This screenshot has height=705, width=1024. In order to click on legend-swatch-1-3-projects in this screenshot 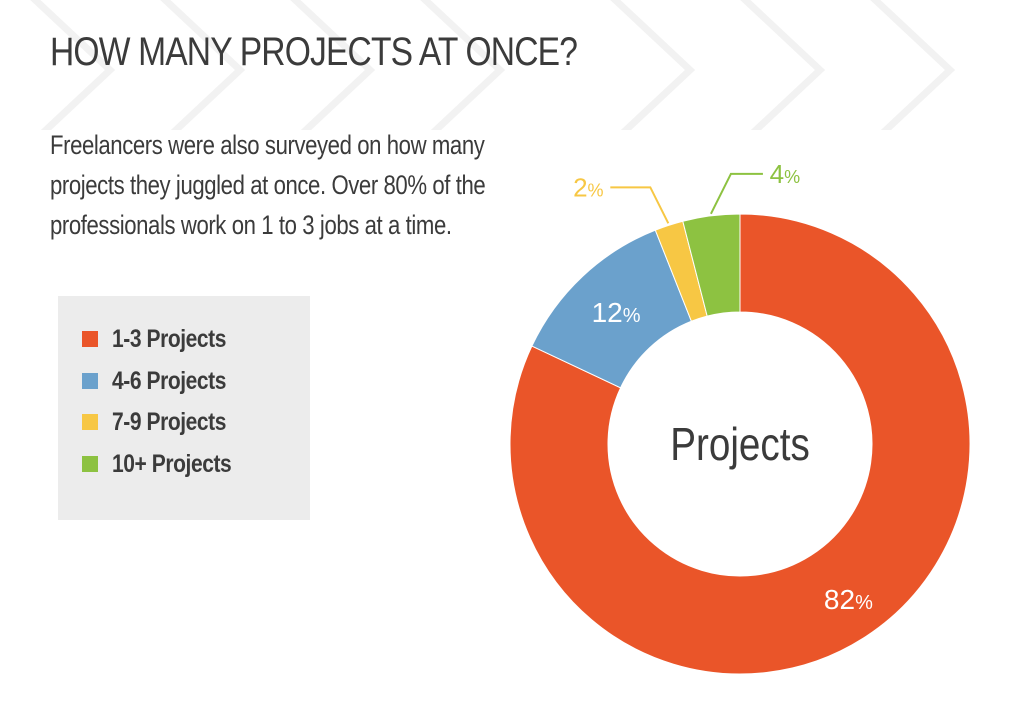, I will do `click(90, 339)`.